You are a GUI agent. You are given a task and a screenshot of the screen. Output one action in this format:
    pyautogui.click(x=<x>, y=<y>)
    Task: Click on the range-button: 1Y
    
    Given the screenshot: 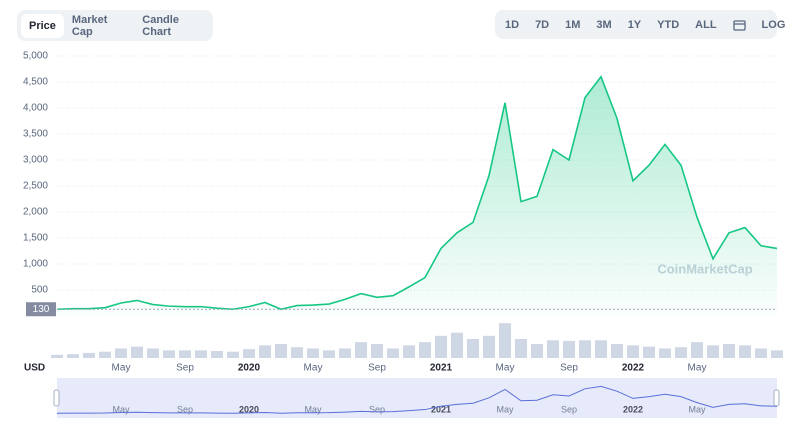 What is the action you would take?
    pyautogui.click(x=634, y=24)
    